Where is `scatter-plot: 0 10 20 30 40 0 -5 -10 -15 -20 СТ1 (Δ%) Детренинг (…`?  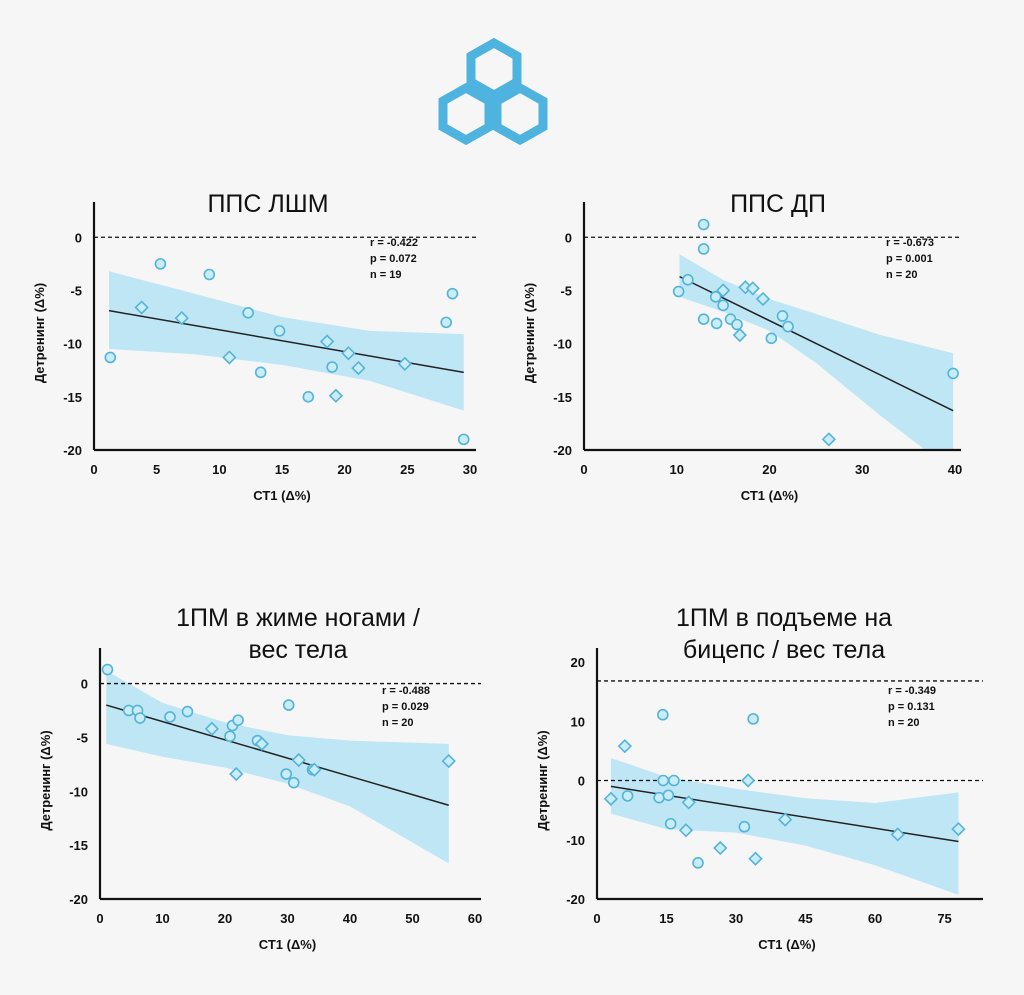 scatter-plot: 0 10 20 30 40 0 -5 -10 -15 -20 СТ1 (Δ%) Детренинг (… is located at coordinates (742, 352).